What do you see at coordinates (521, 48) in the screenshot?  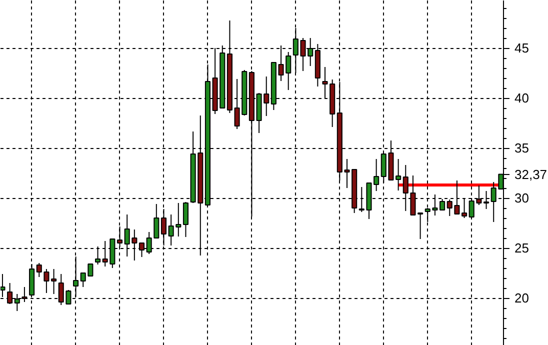 I see `y-tick-label: 45` at bounding box center [521, 48].